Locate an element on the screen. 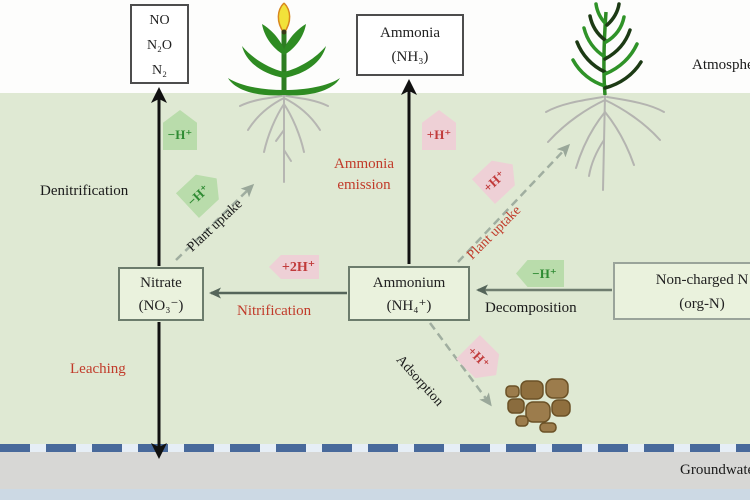  ammonia-emission-line1: Ammonia is located at coordinates (364, 164).